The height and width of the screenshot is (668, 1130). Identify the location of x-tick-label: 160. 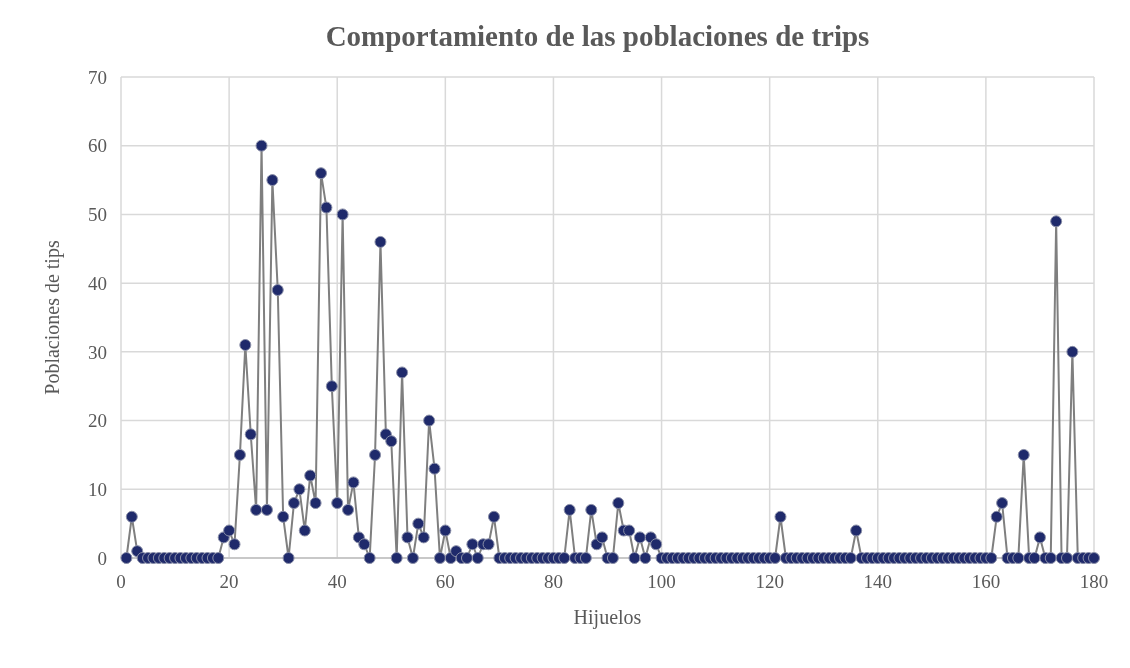
(986, 581).